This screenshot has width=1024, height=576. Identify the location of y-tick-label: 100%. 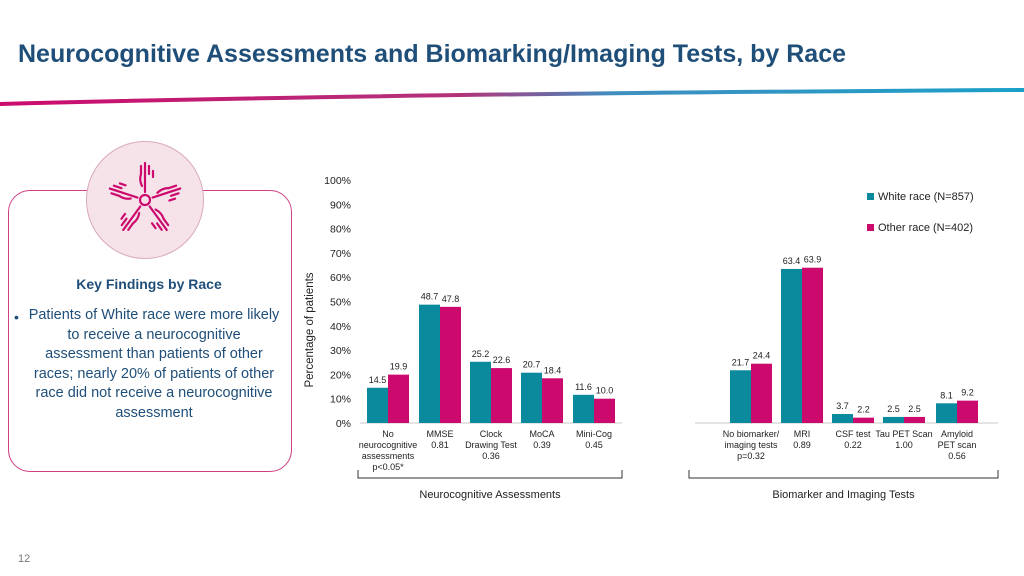
(337, 181).